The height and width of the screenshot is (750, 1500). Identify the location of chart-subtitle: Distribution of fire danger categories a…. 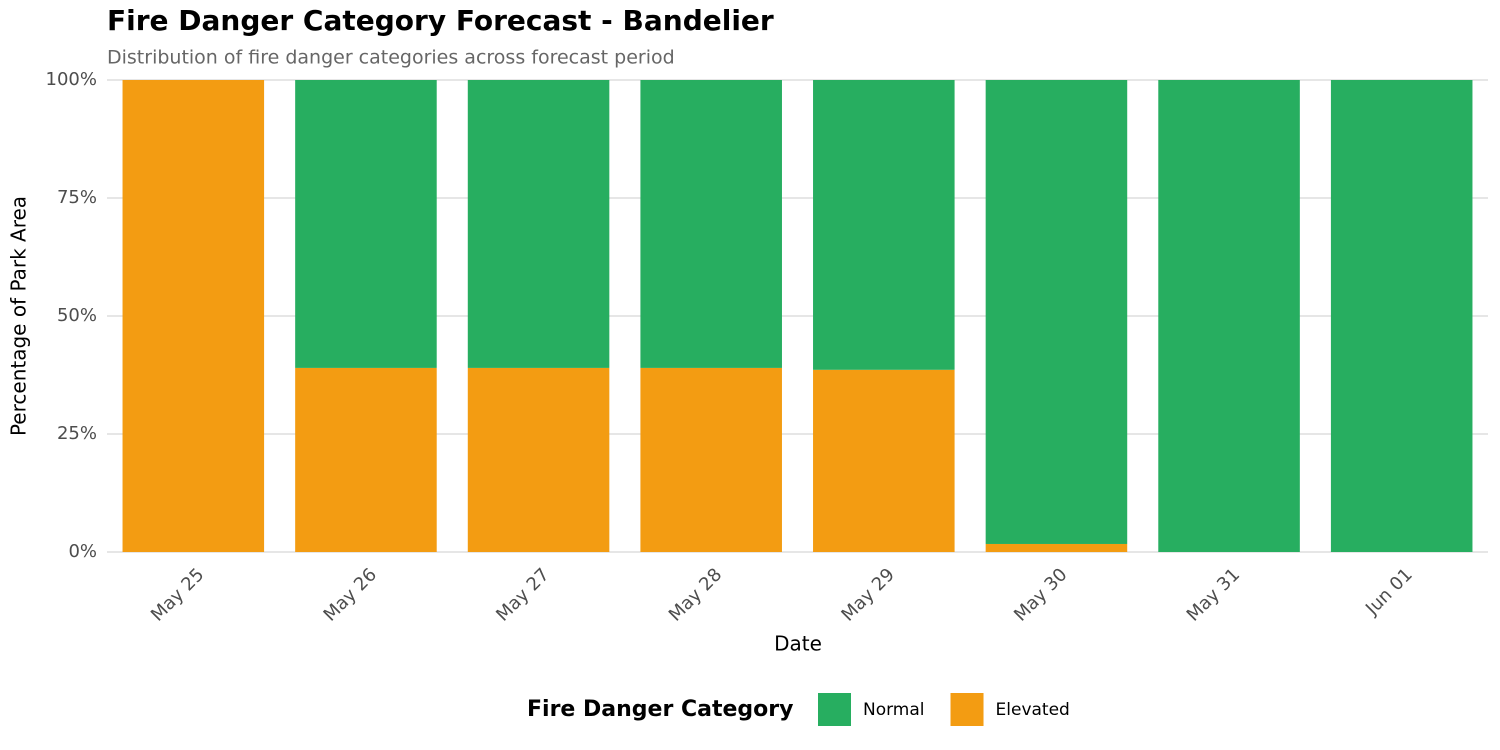
(391, 58).